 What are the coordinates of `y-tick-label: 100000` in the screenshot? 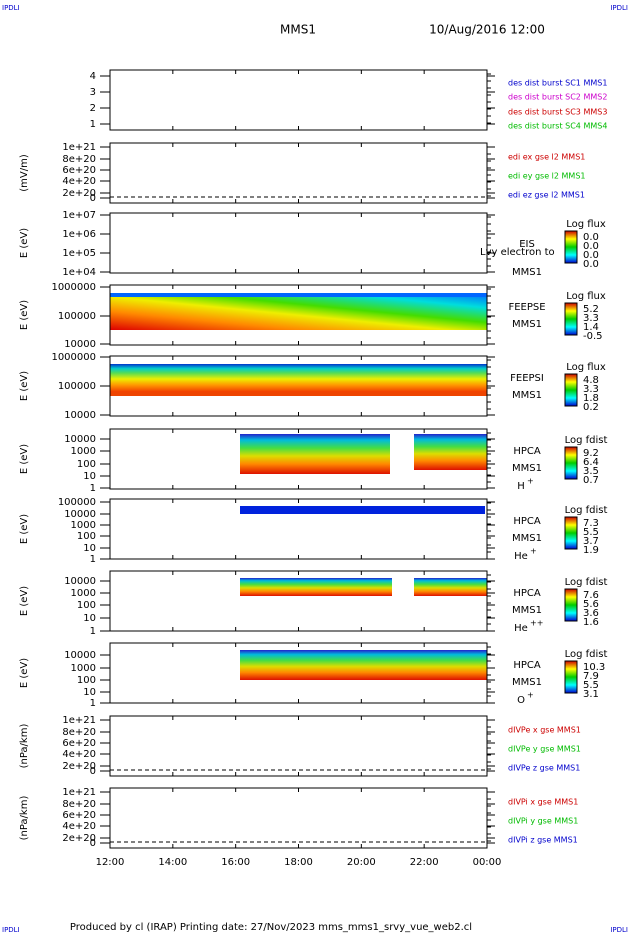 It's located at (77, 386).